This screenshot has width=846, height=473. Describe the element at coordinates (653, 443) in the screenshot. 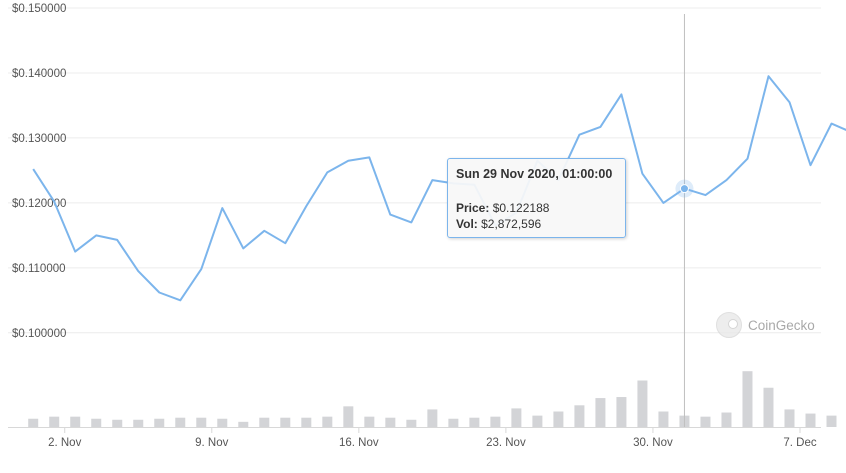

I see `x-tick-label: 30. Nov` at that location.